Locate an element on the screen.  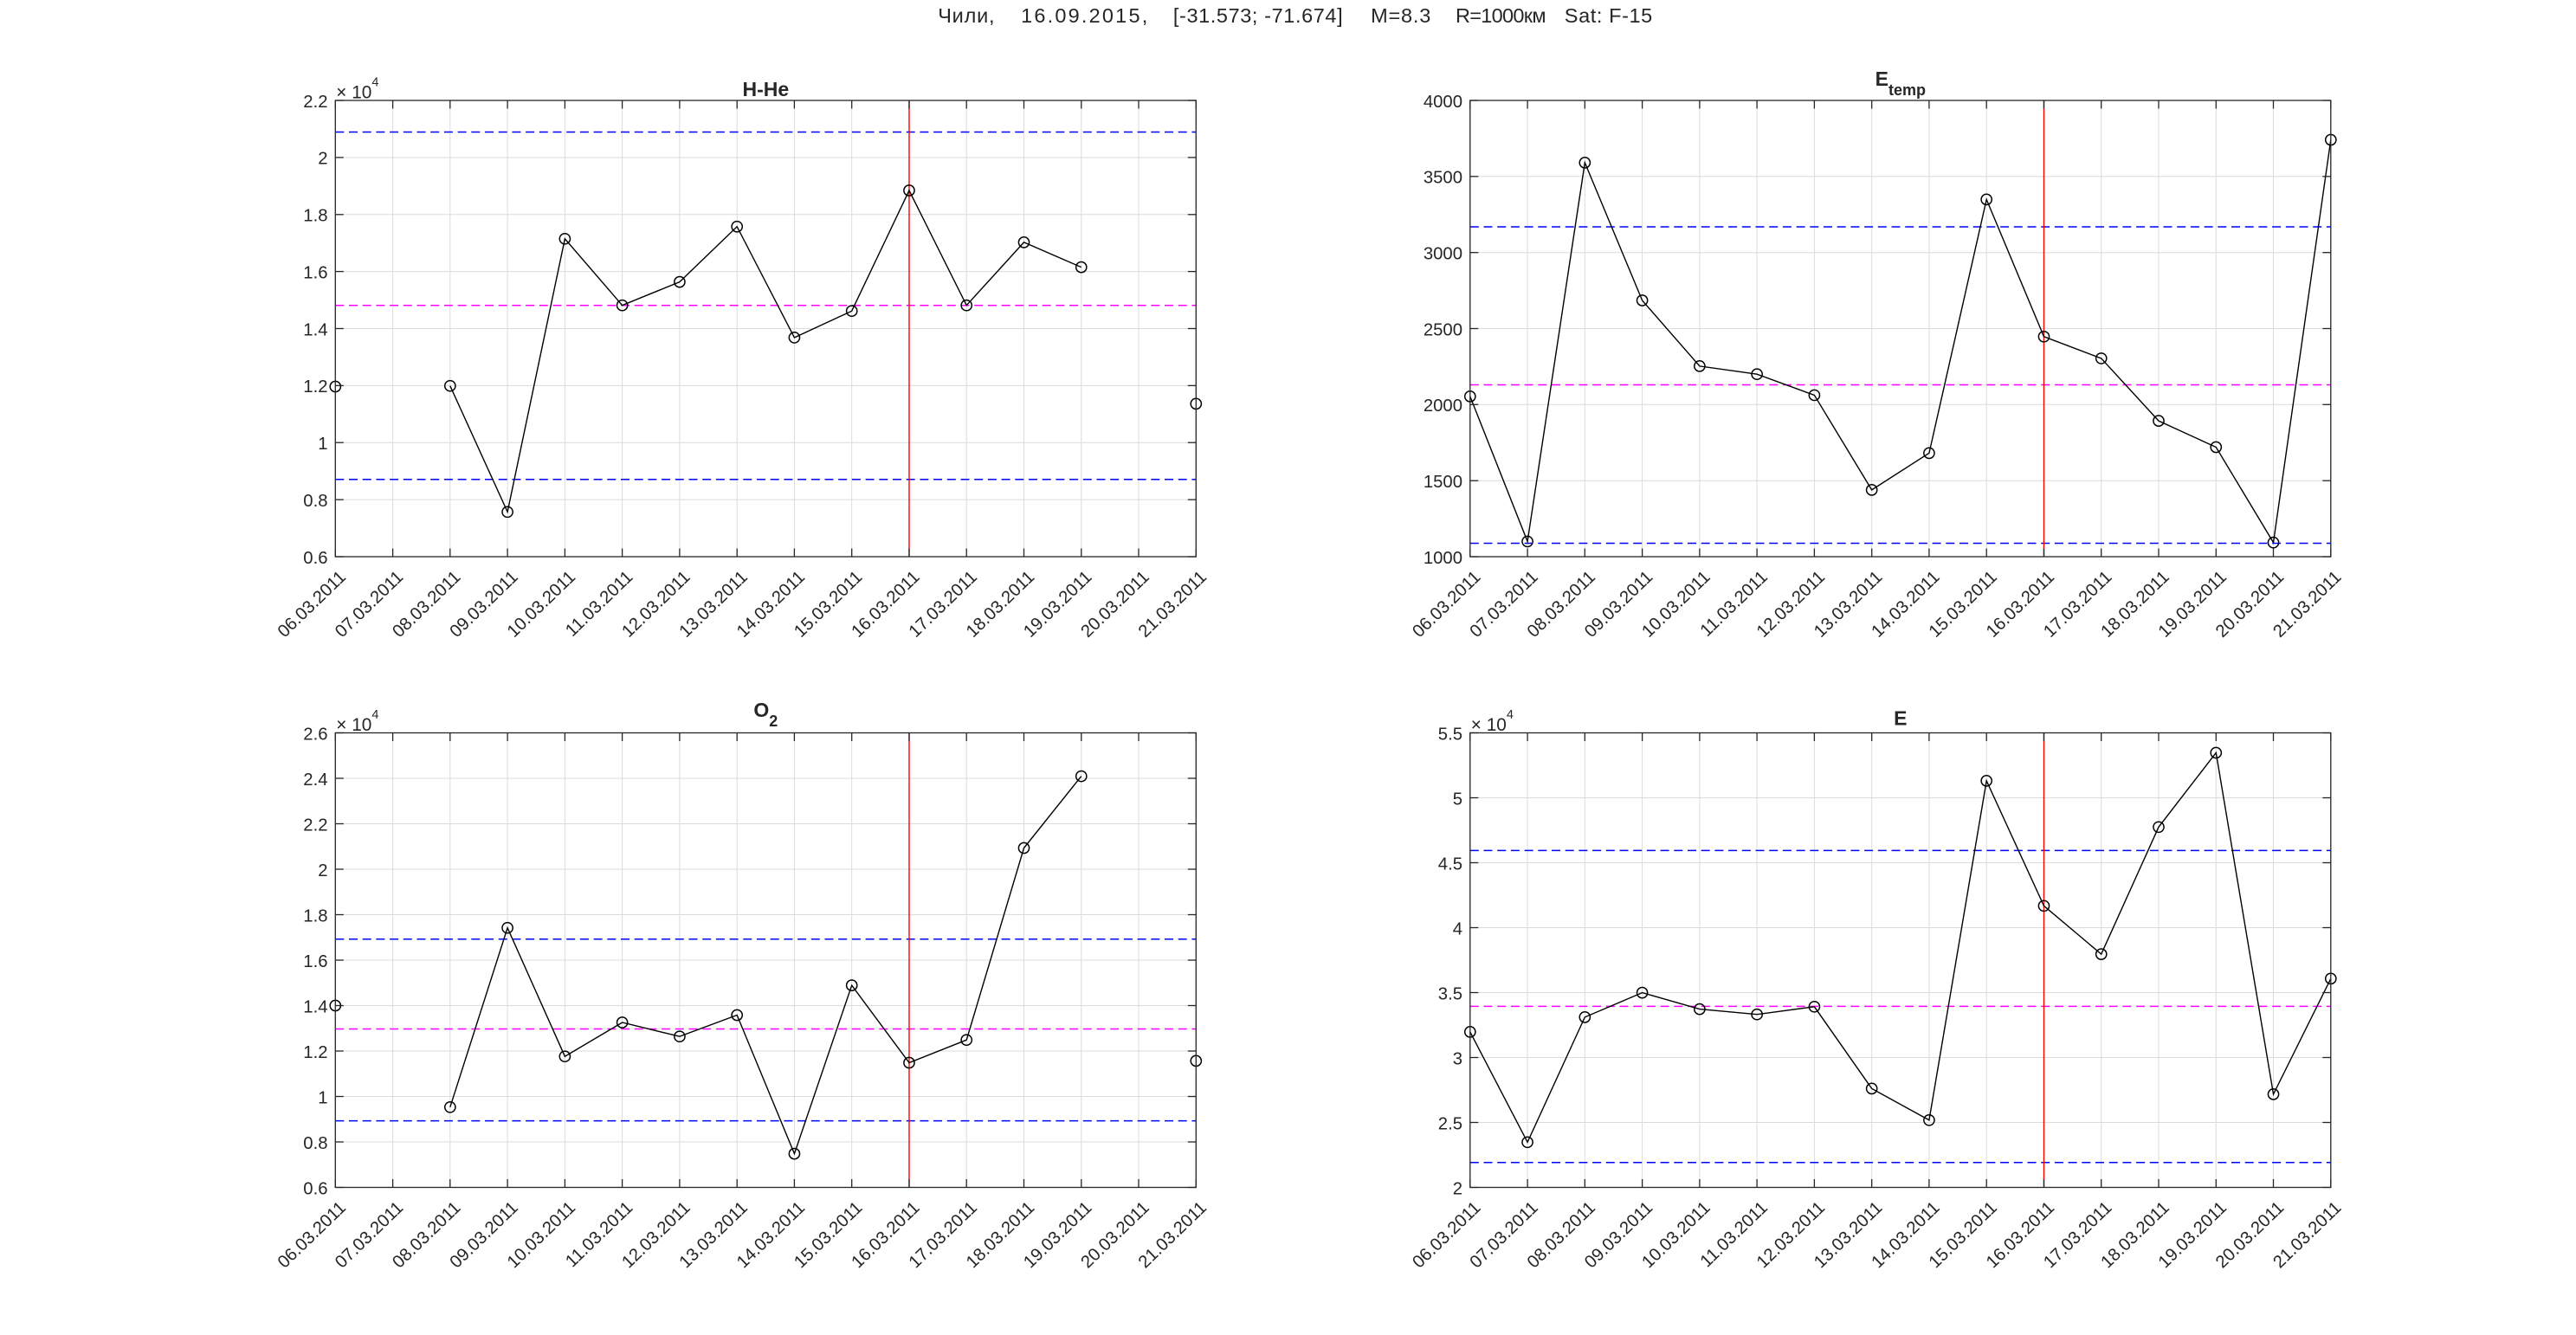
svg-text: 2.6 is located at coordinates (315, 735).